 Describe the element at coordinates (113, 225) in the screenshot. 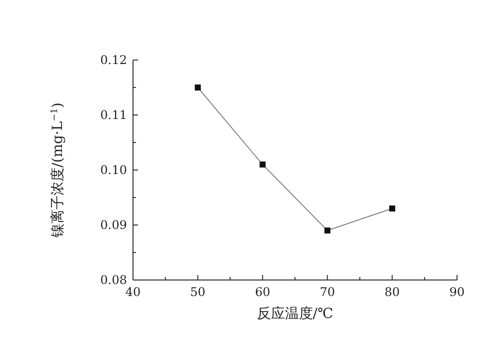

I see `y-tick-label: 0.09` at that location.